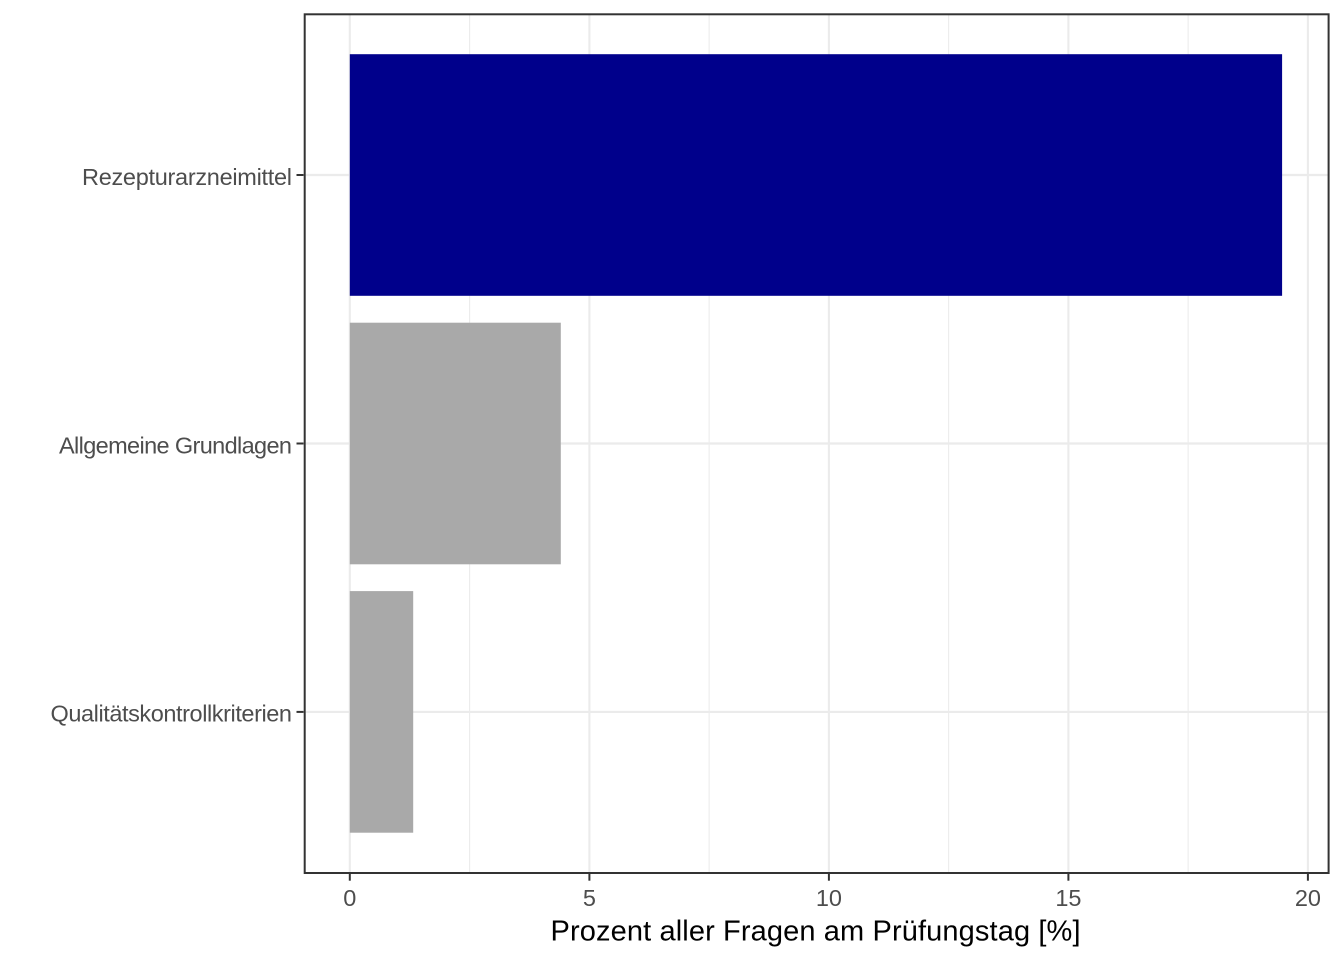 This screenshot has width=1344, height=960. I want to click on svg-text: 15, so click(1068, 898).